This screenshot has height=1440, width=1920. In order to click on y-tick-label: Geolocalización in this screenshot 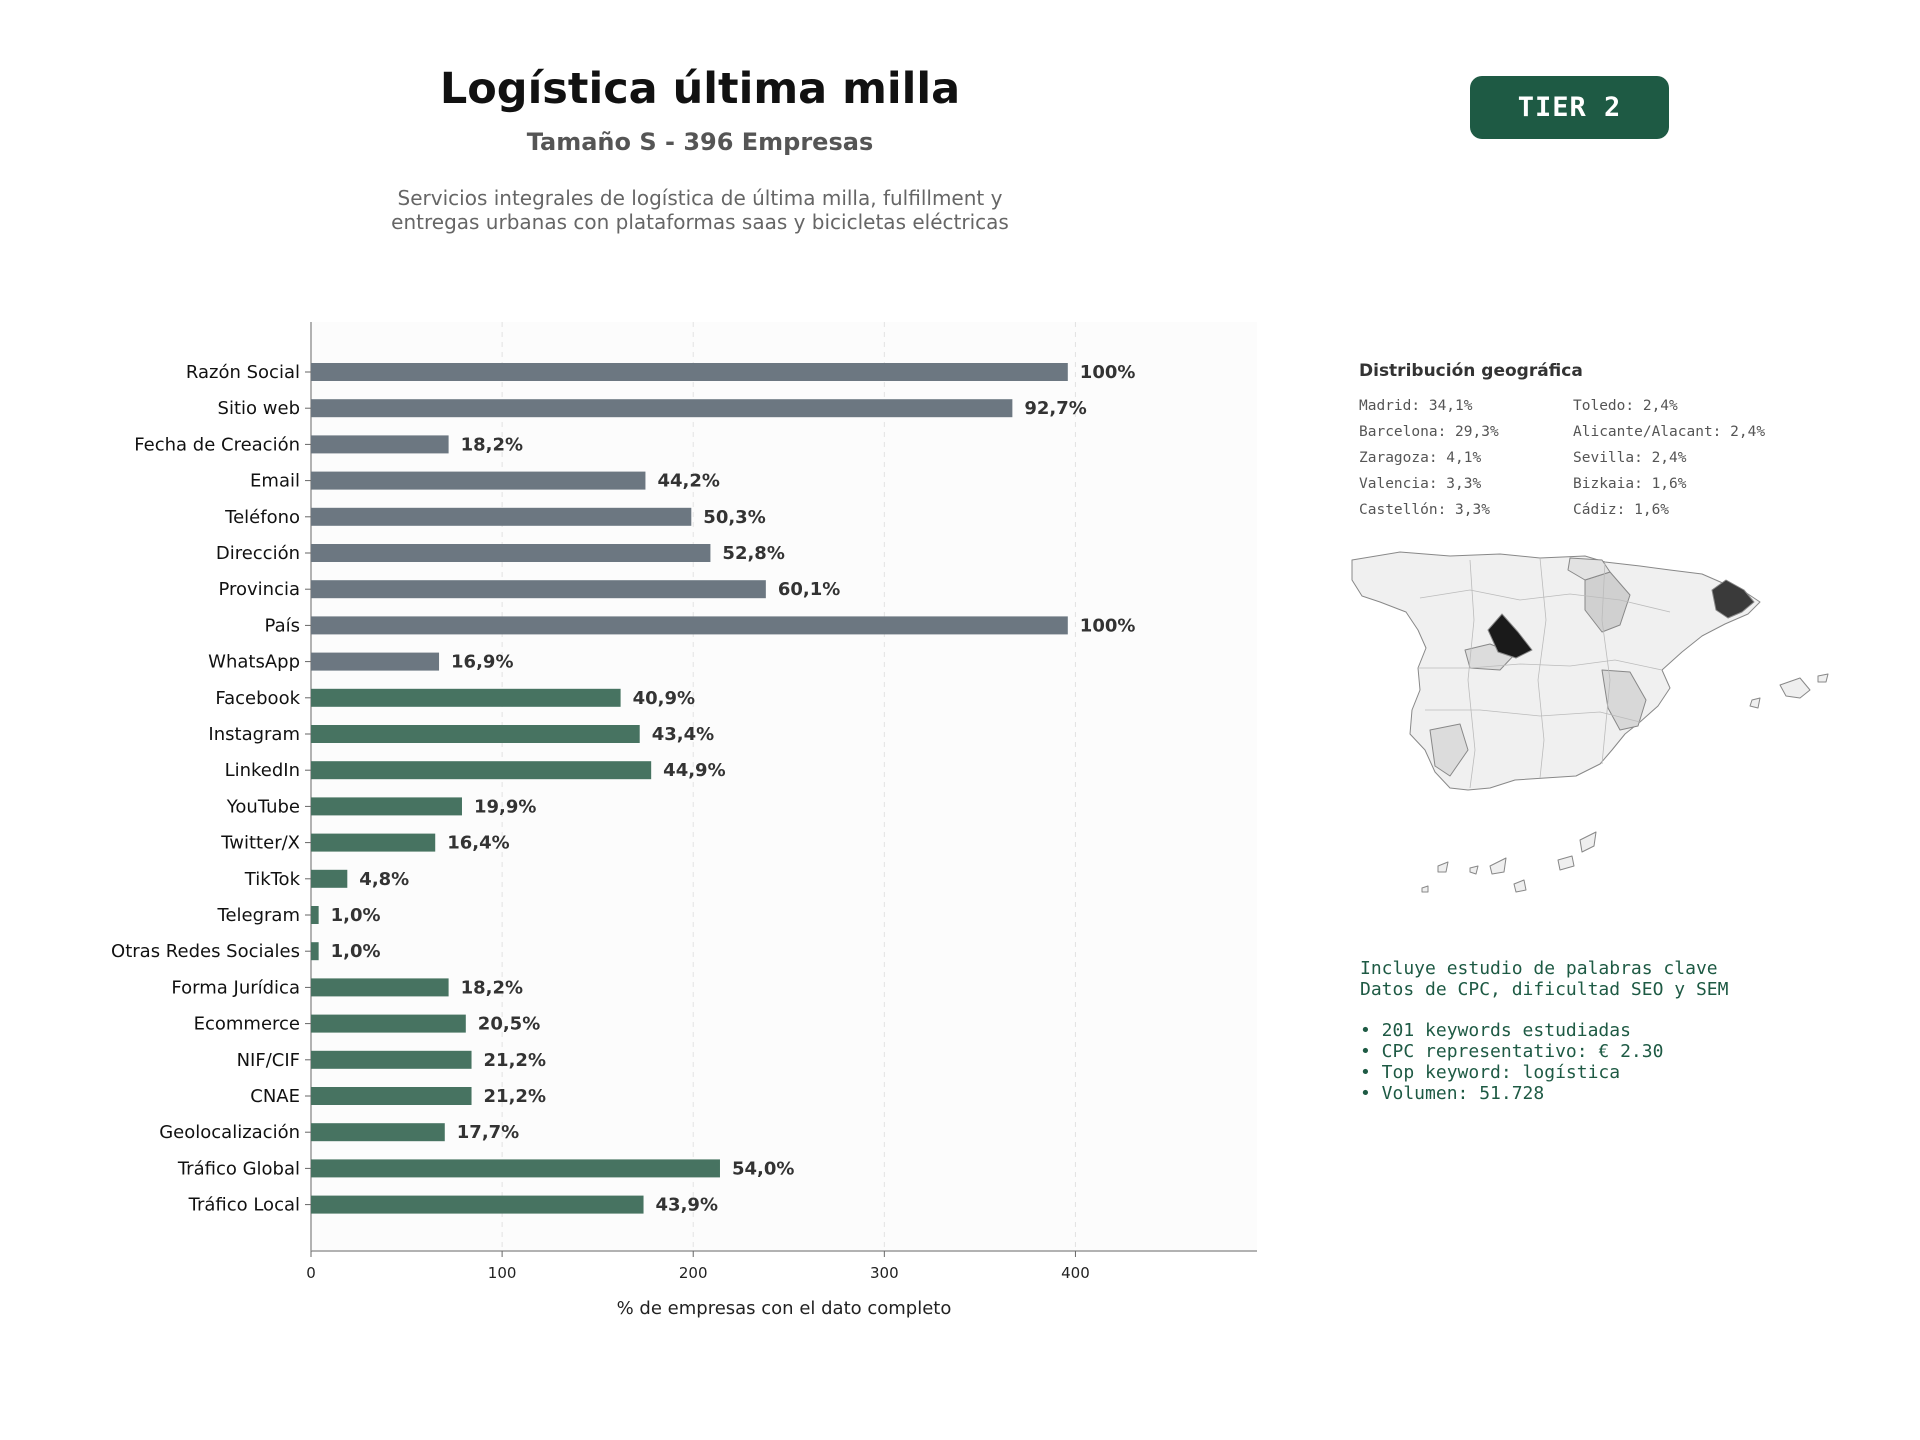, I will do `click(229, 1132)`.